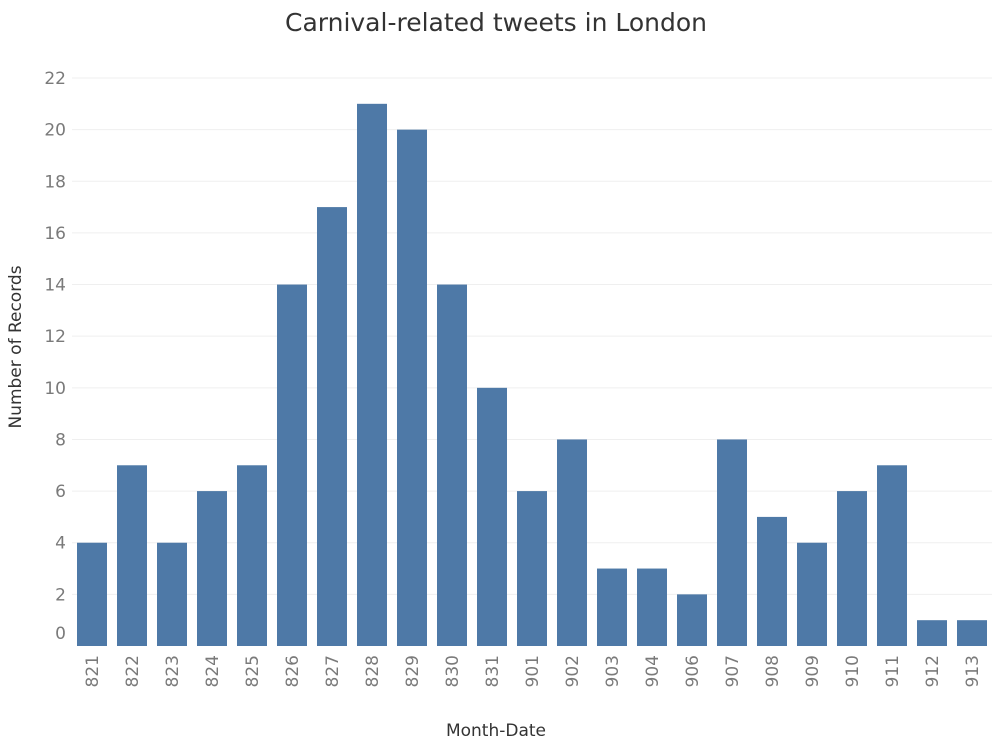 Image resolution: width=992 pixels, height=742 pixels. What do you see at coordinates (60, 634) in the screenshot?
I see `y-tick-label: 0` at bounding box center [60, 634].